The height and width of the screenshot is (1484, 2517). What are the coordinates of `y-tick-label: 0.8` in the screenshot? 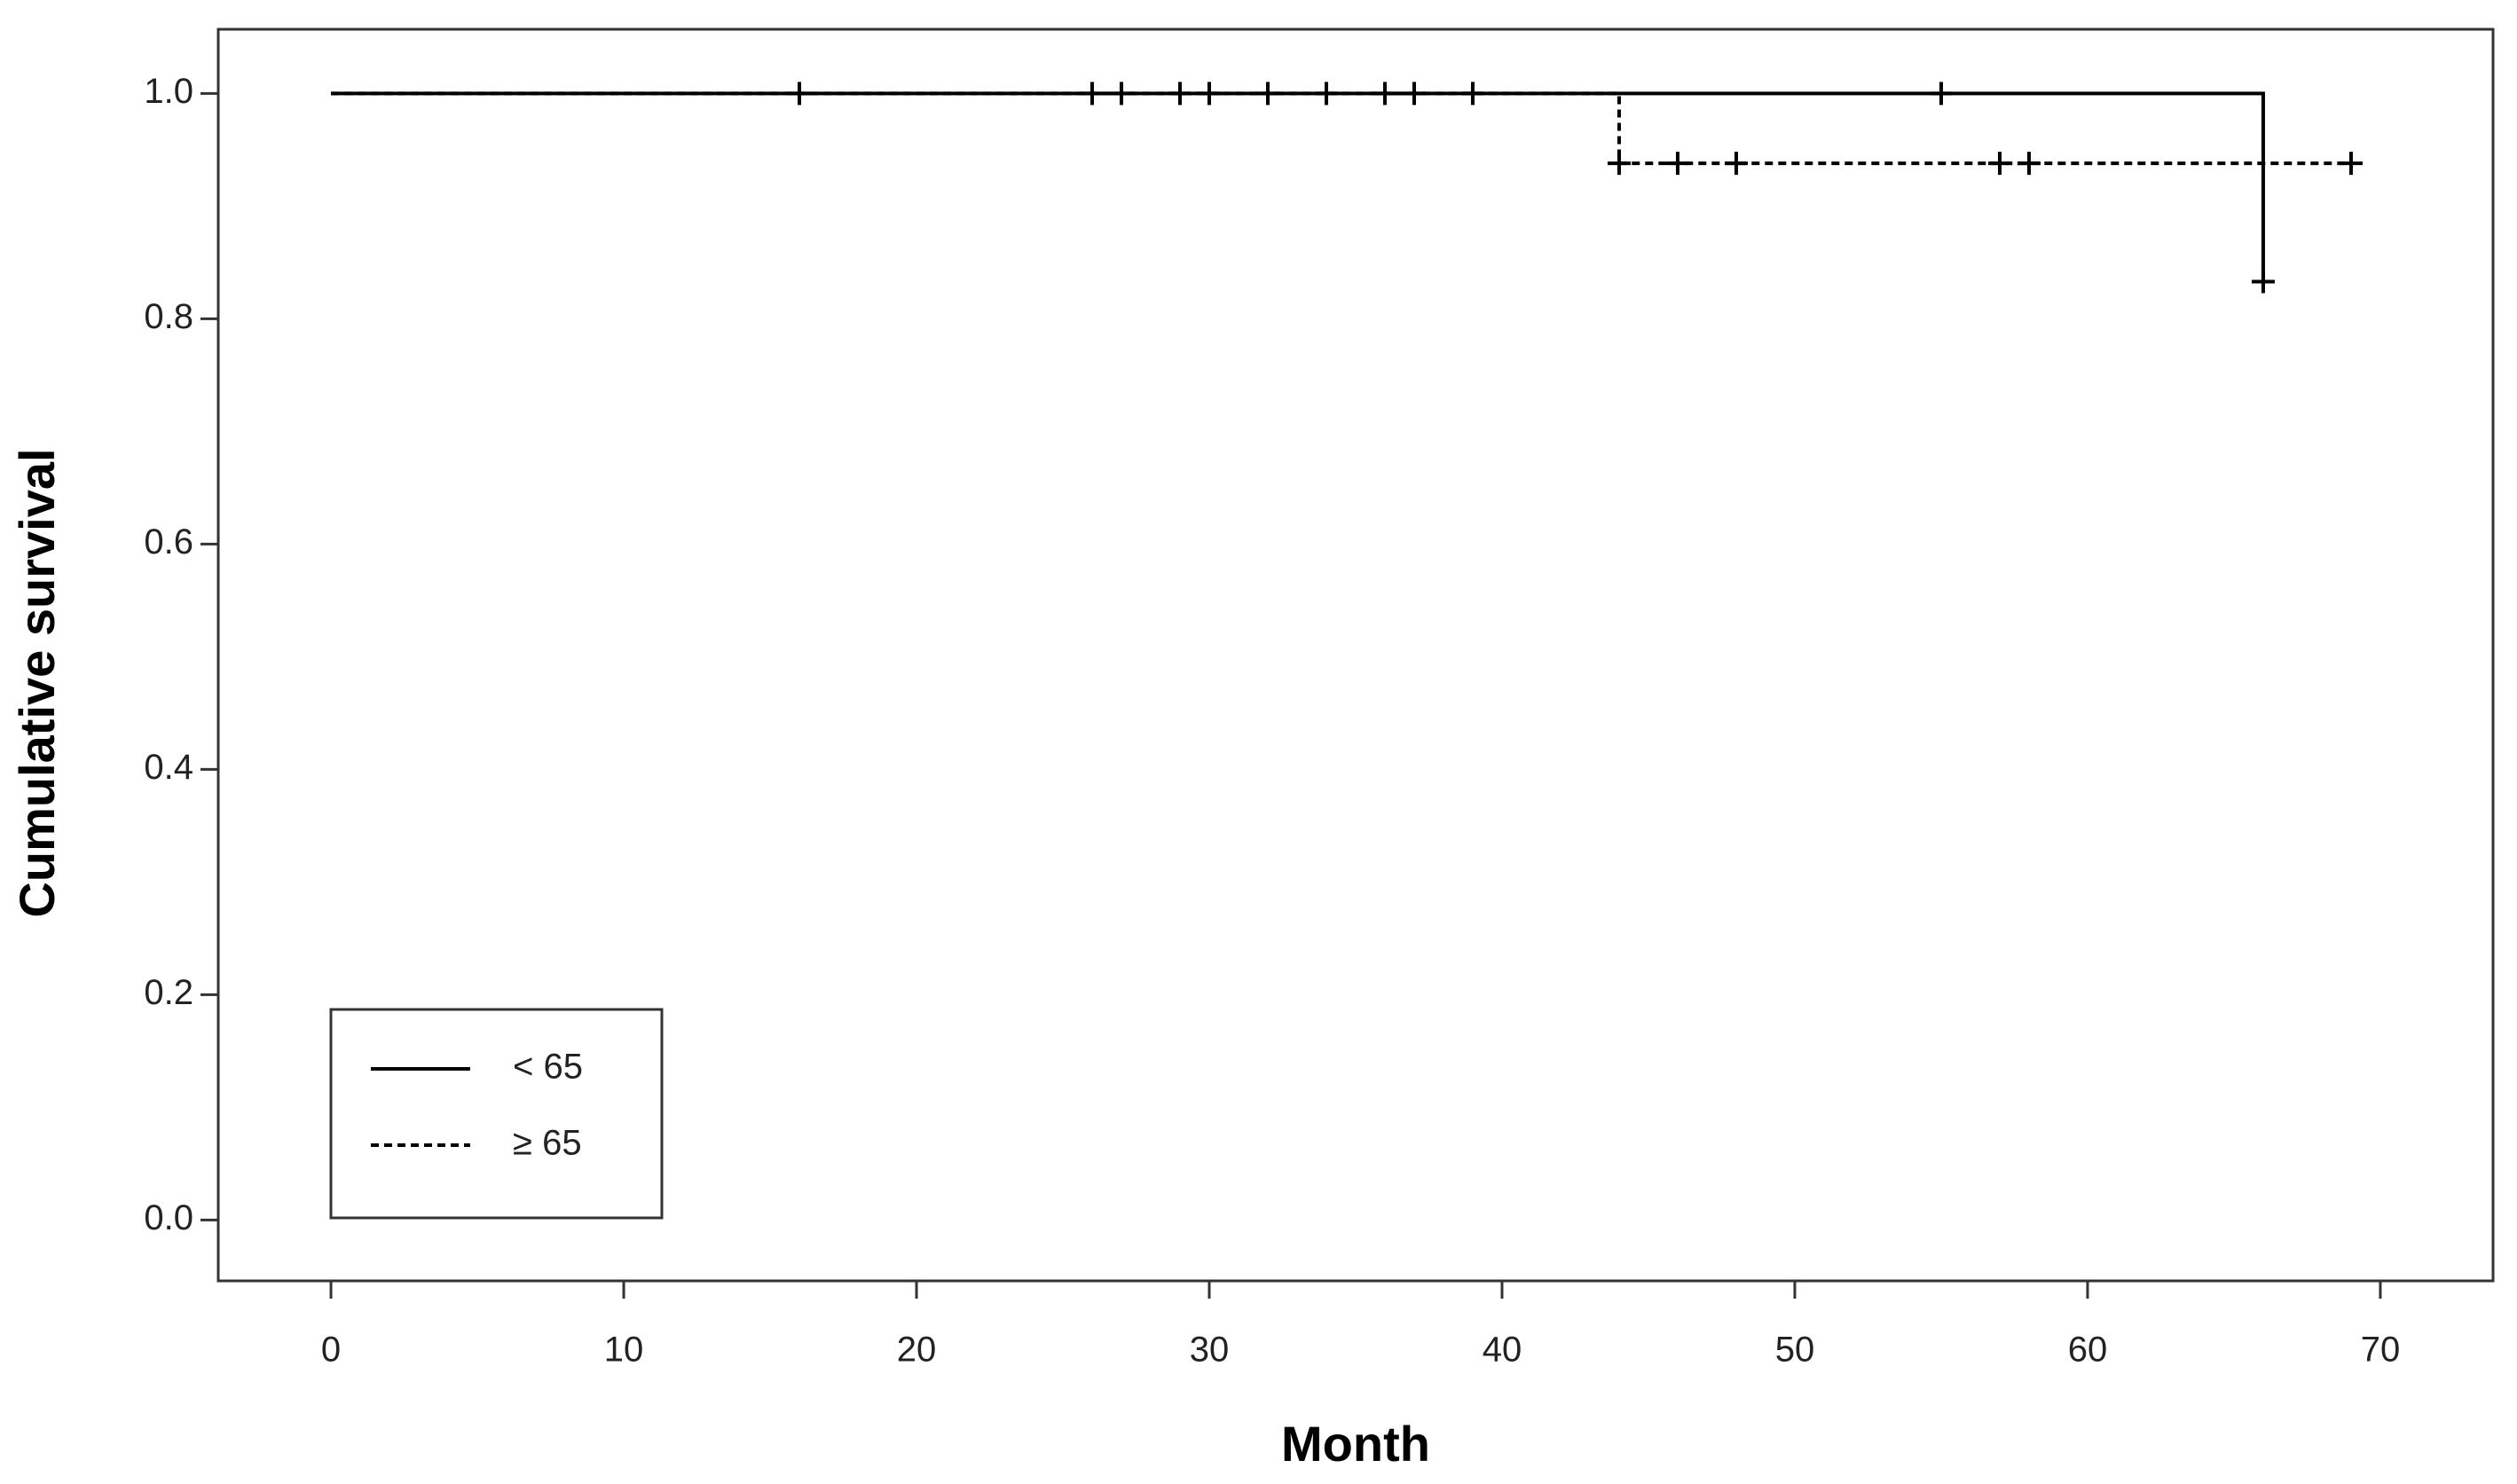 It's located at (168, 316).